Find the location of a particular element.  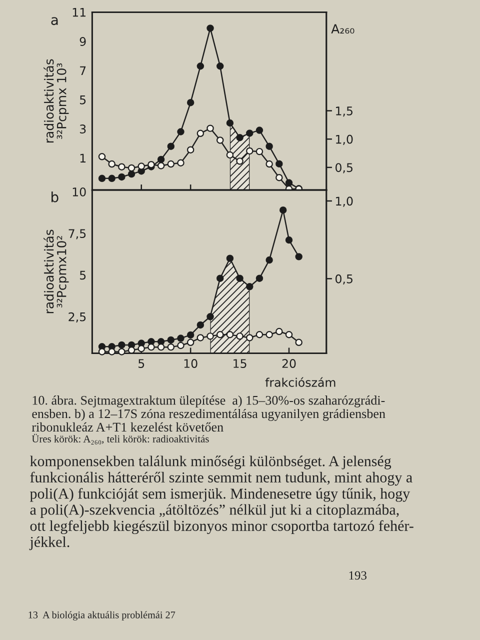

y-axis-title: radioaktivitás ³²Pcpmx10² is located at coordinates (56, 272).